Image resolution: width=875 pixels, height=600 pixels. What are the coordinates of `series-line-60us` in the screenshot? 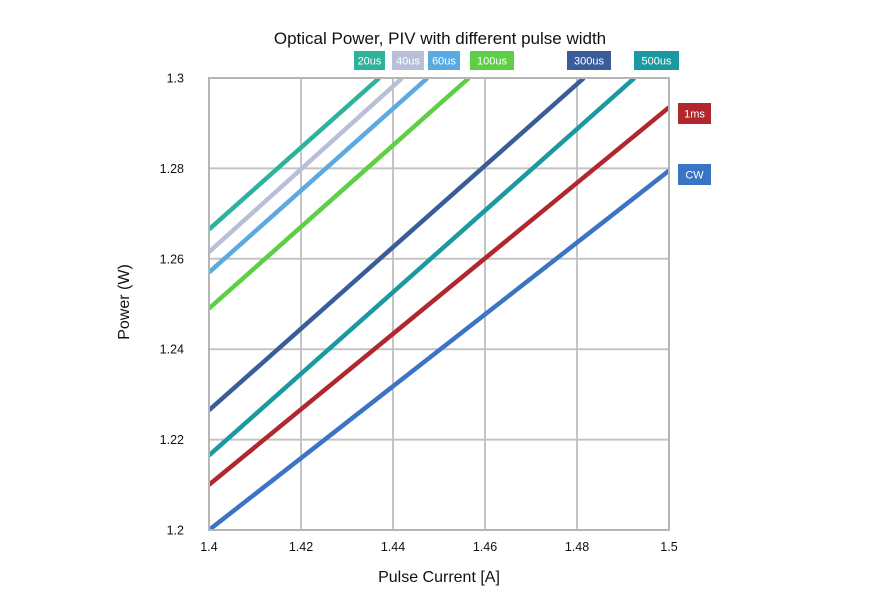 It's located at (319, 176).